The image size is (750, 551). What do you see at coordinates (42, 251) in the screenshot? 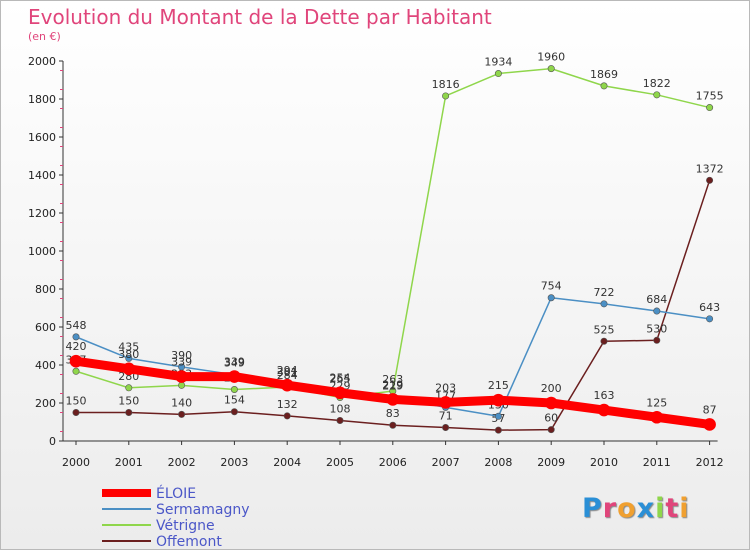
I see `y-tick-label: 1000` at bounding box center [42, 251].